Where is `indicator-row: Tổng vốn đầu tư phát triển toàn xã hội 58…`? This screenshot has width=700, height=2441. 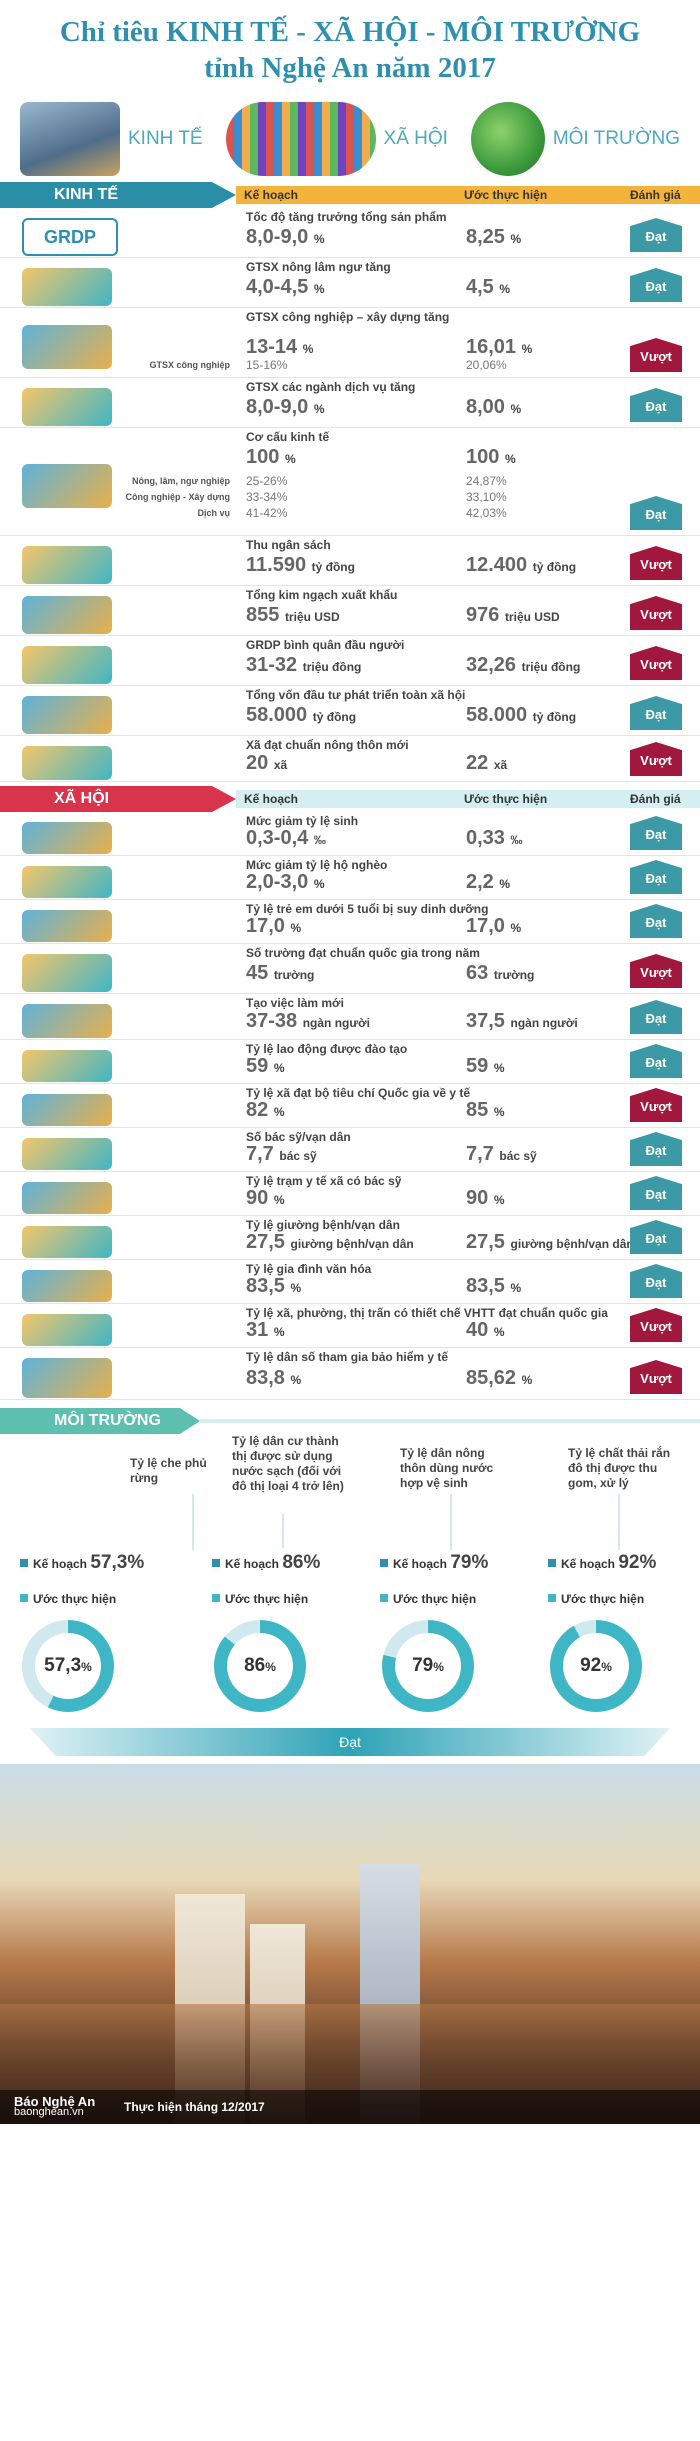
indicator-row: Tổng vốn đầu tư phát triển toàn xã hội 58… is located at coordinates (350, 711).